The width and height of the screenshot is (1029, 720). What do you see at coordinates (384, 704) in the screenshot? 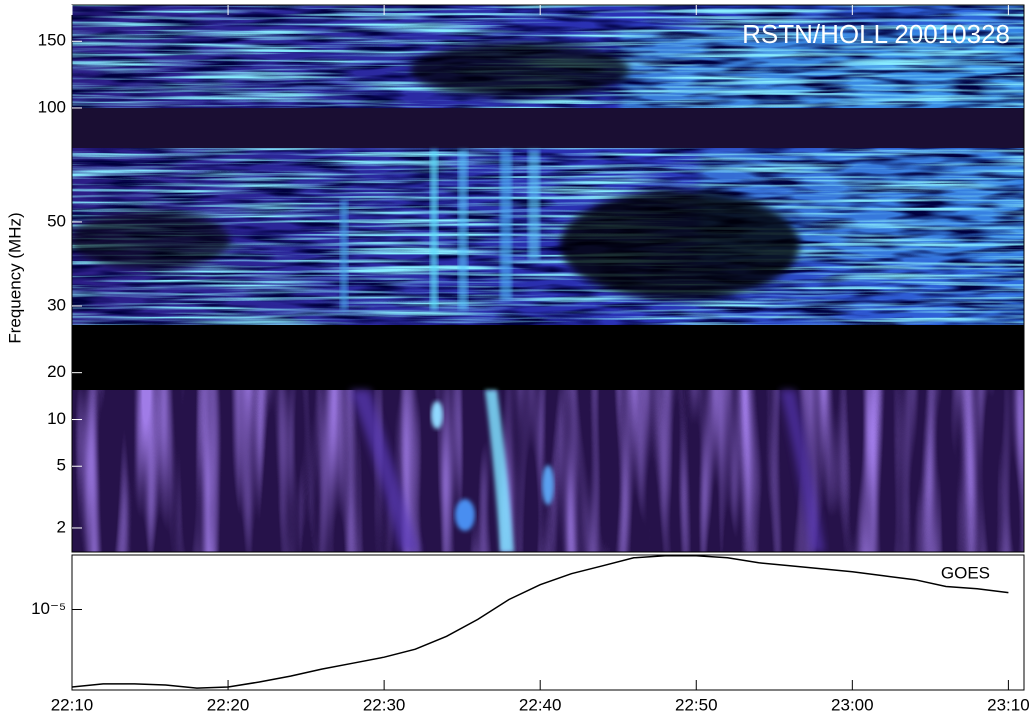
I see `x-tick-label: 22:30` at bounding box center [384, 704].